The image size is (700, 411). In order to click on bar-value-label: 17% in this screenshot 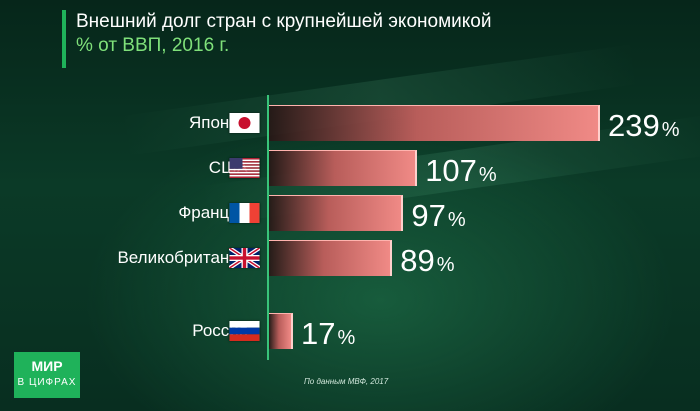, I will do `click(328, 336)`.